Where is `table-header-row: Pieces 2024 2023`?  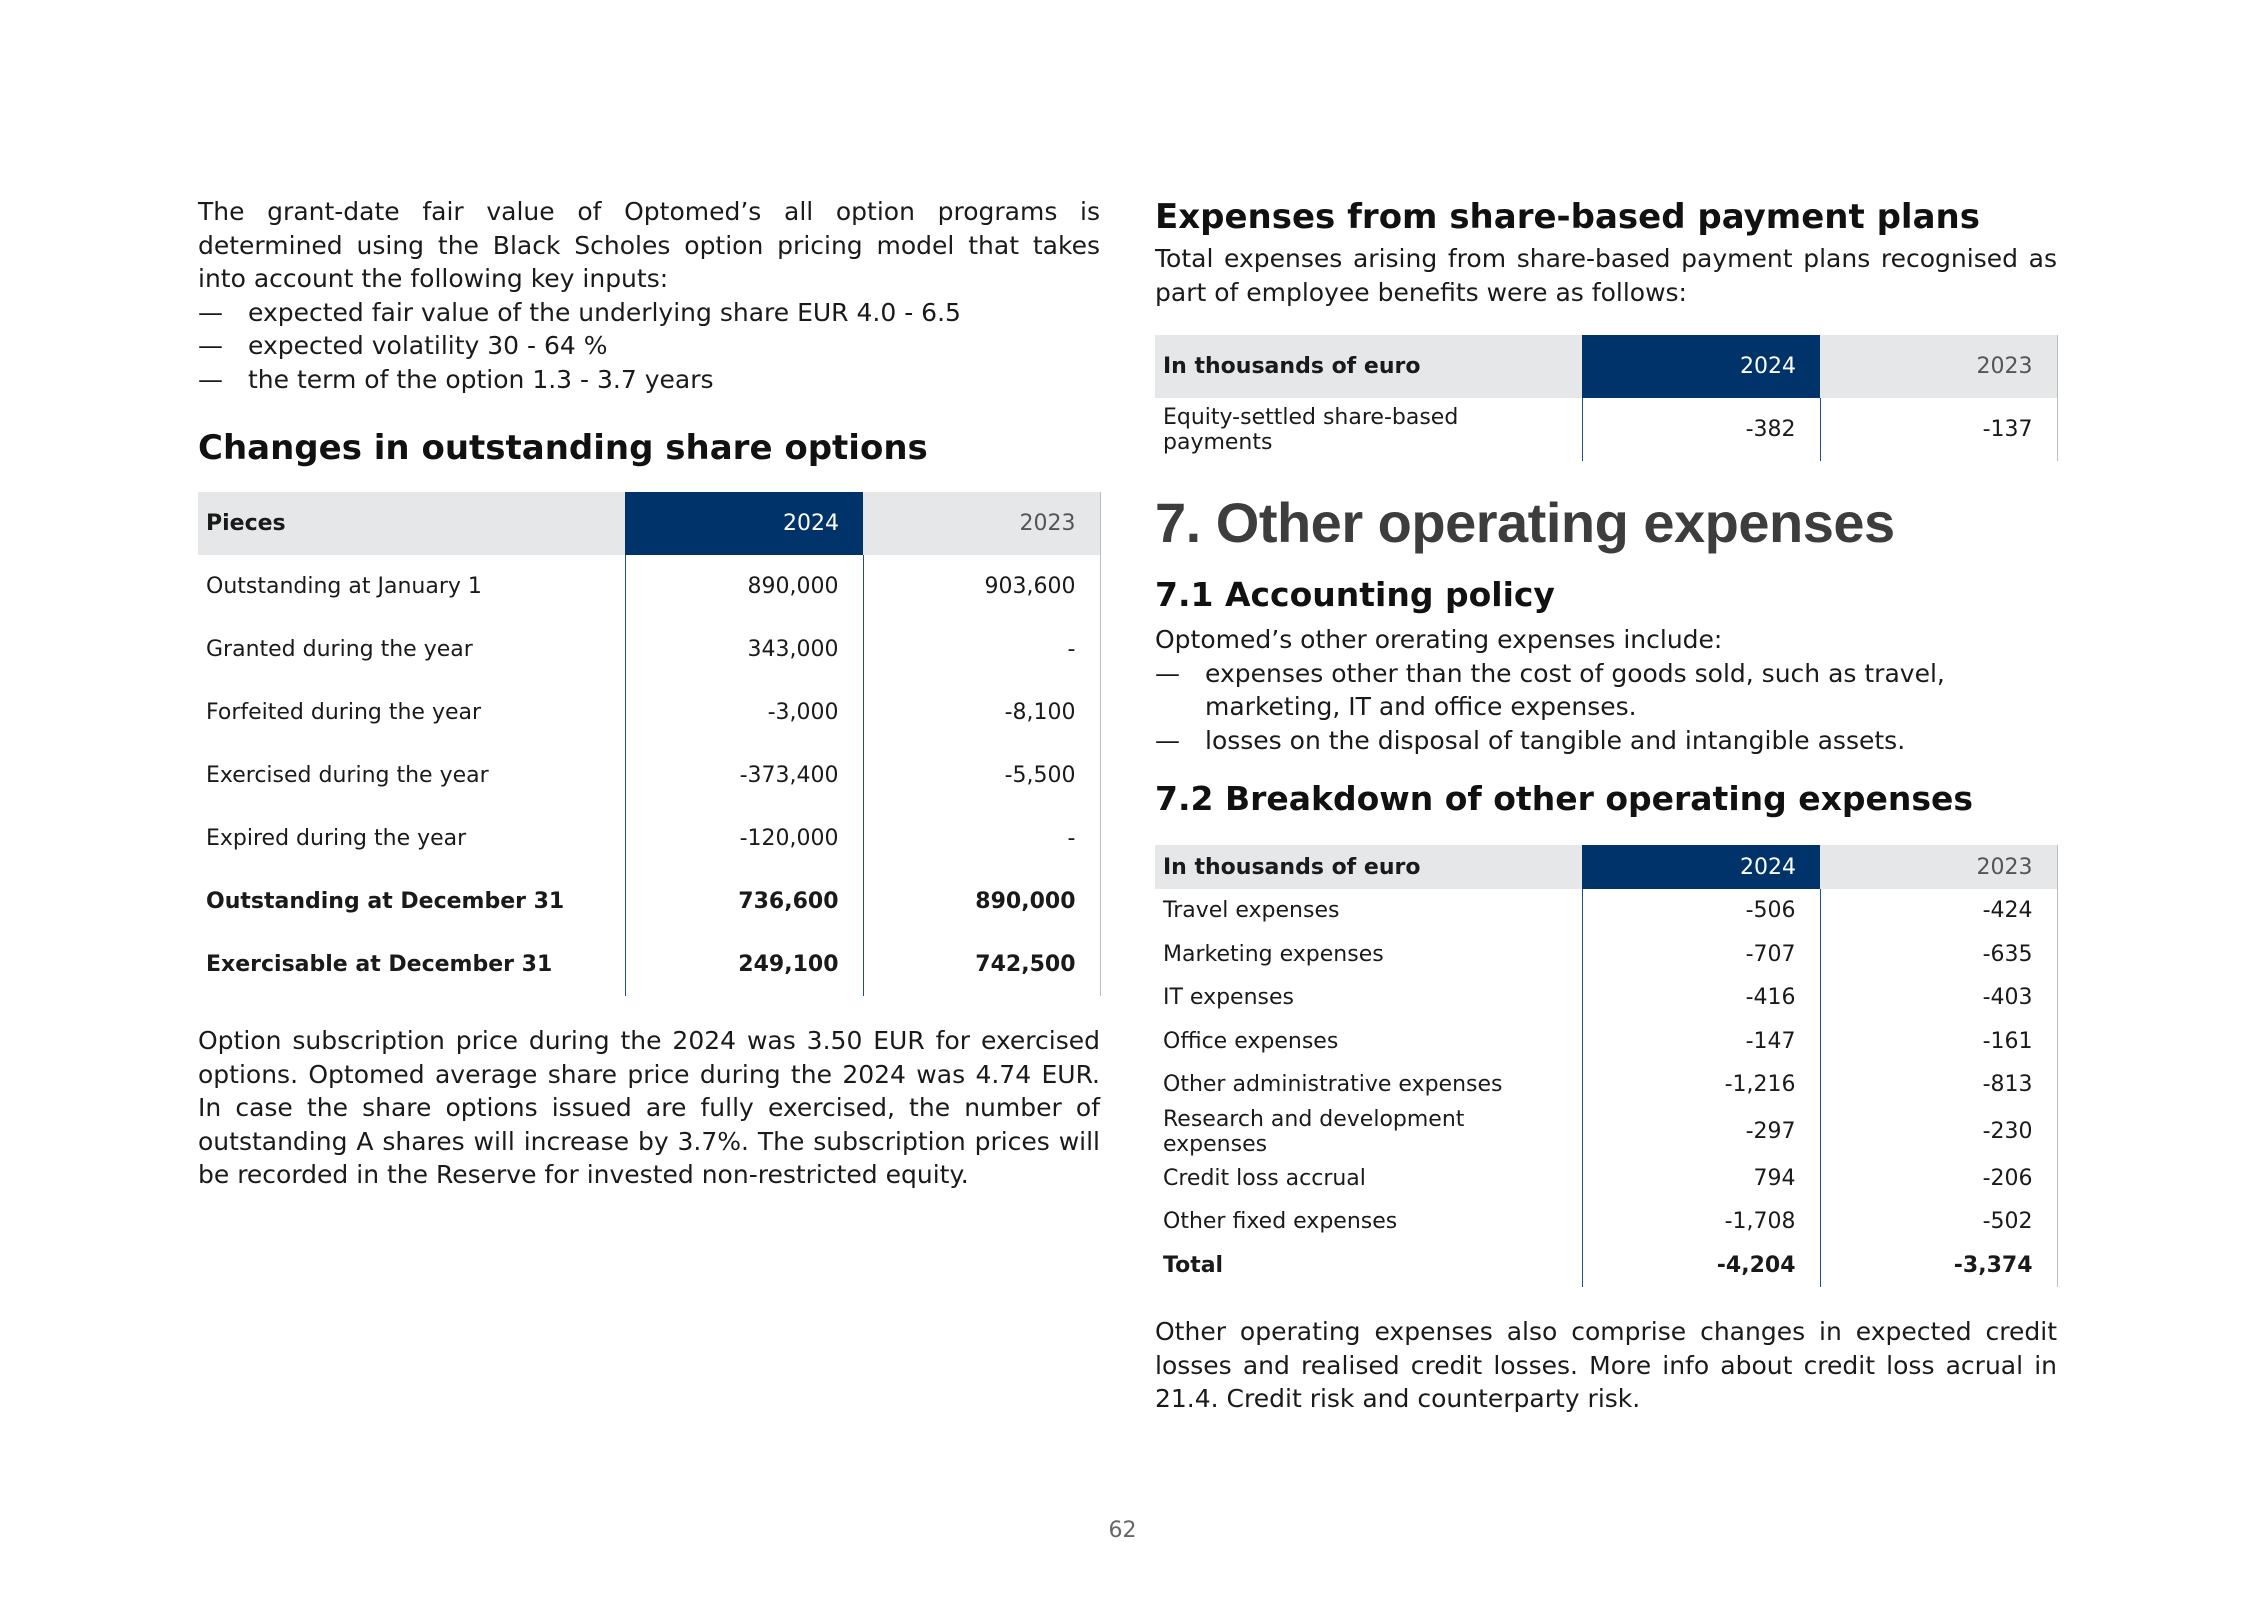 table-header-row: Pieces 2024 2023 is located at coordinates (649, 523).